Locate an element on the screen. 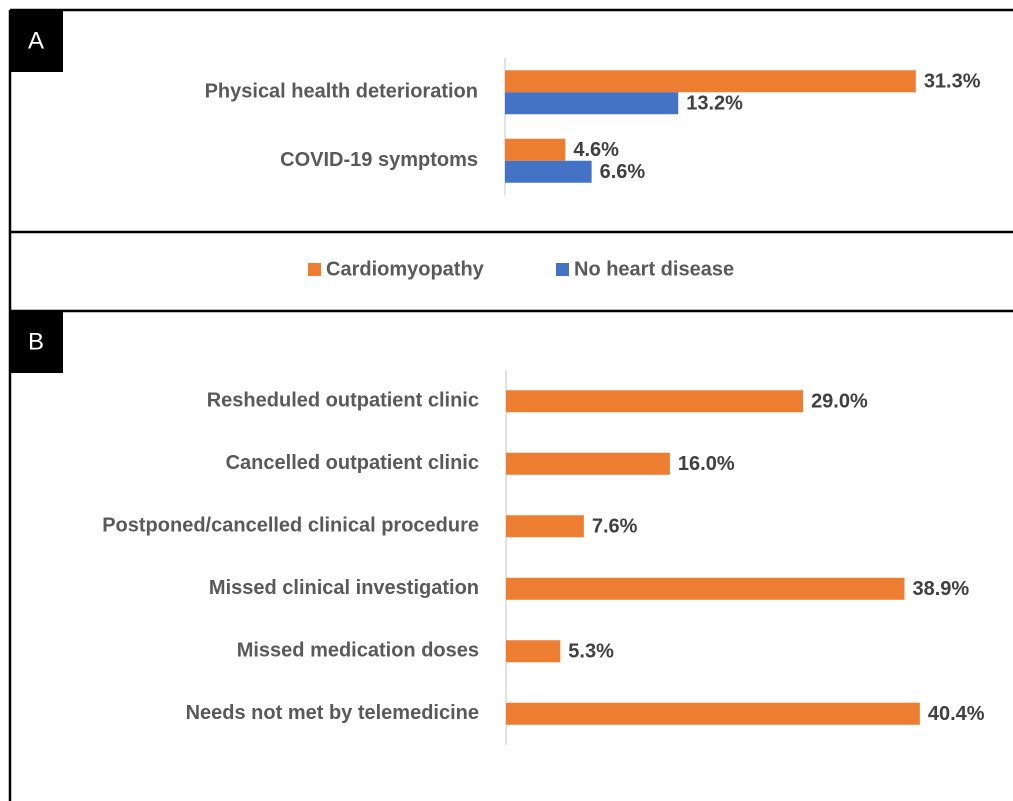  category-label: Cancelled outpatient clinic is located at coordinates (352, 463).